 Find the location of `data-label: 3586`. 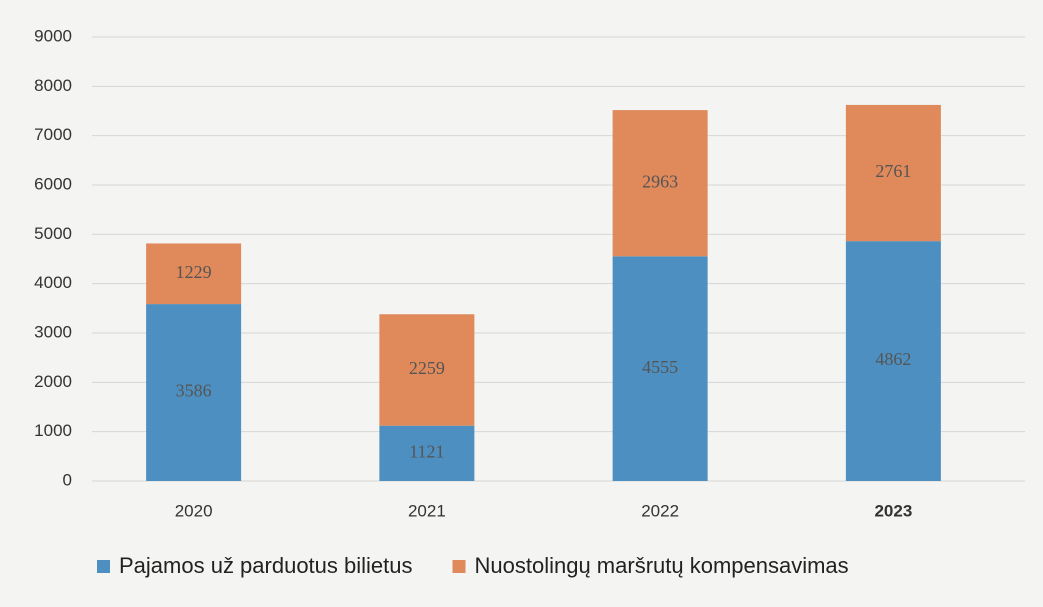

data-label: 3586 is located at coordinates (194, 391).